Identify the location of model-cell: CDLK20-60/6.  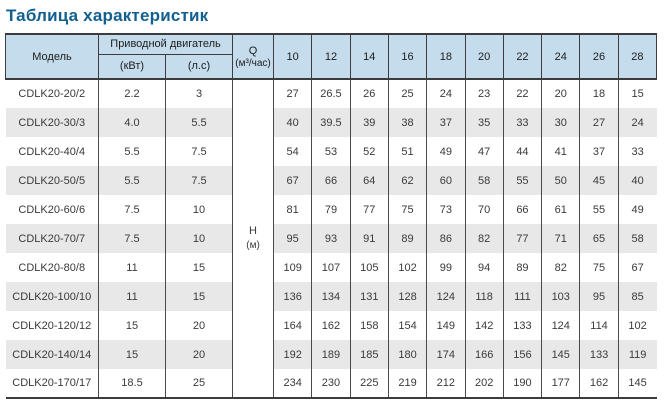
(52, 209).